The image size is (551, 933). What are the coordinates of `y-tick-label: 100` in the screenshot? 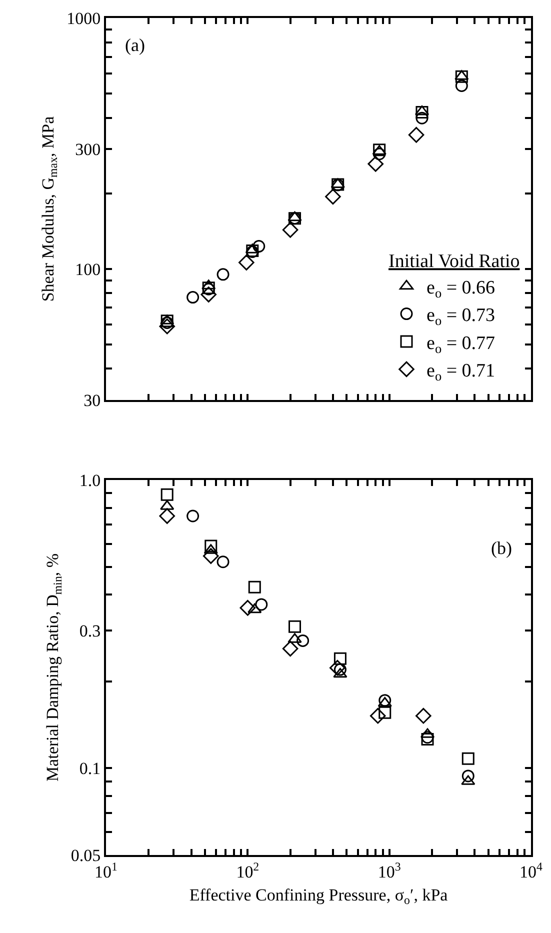 It's located at (88, 269).